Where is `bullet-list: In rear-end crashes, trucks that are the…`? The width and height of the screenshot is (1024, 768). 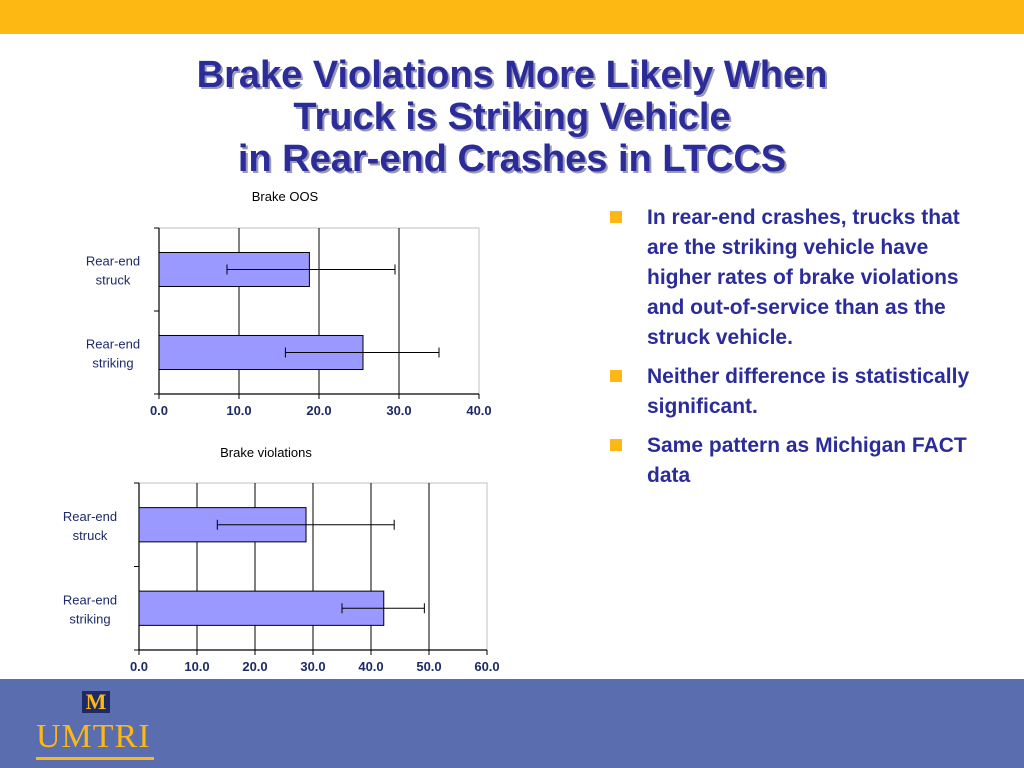 bullet-list: In rear-end crashes, trucks that are the… is located at coordinates (796, 351).